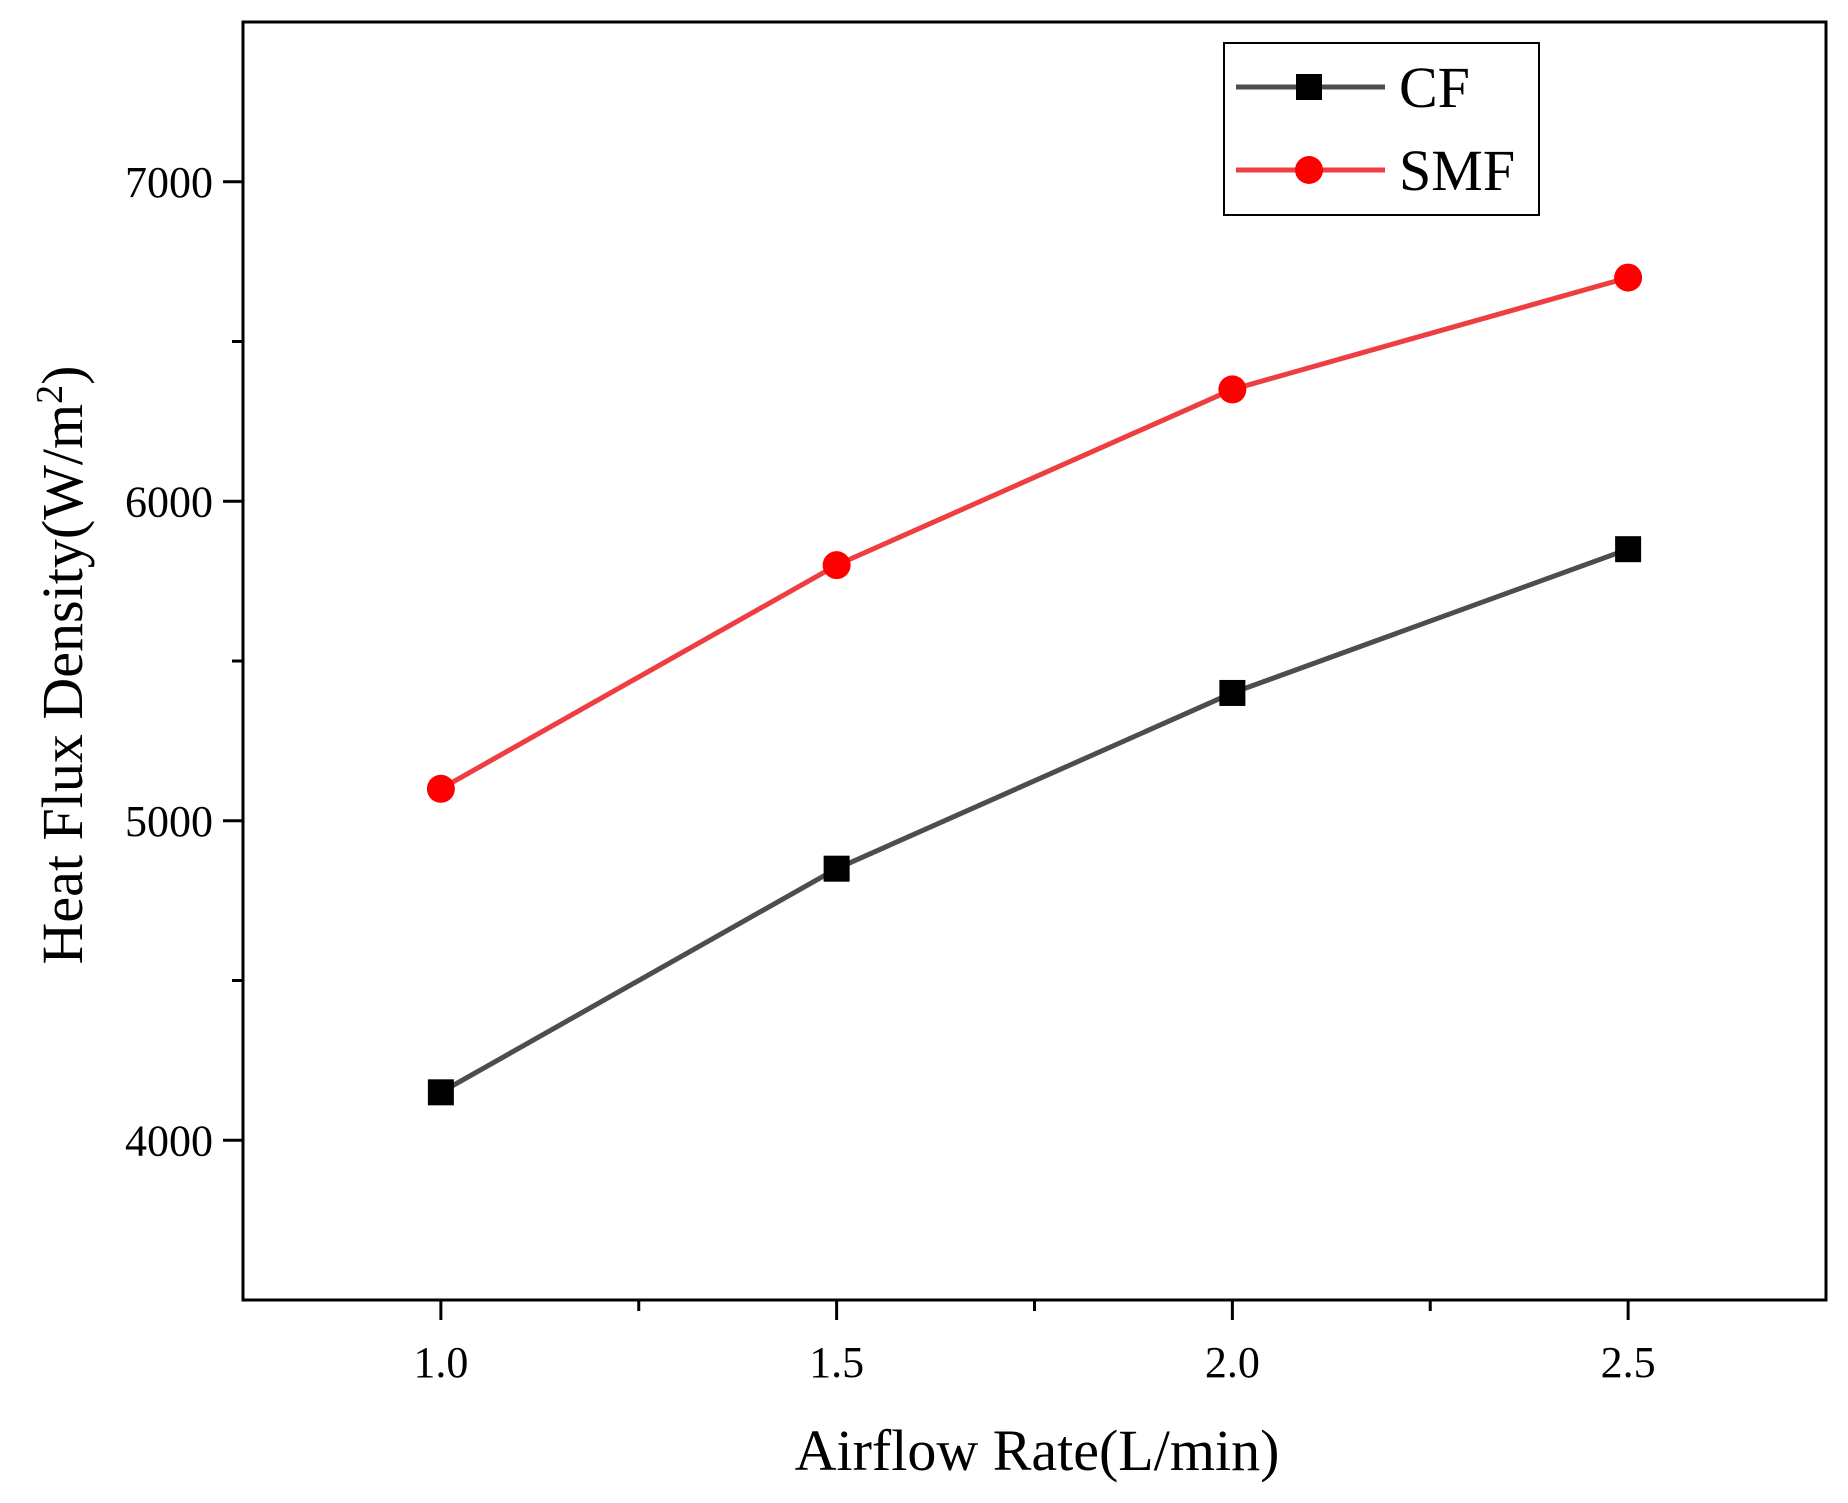 This screenshot has height=1503, width=1848. I want to click on legend-box, so click(1381, 129).